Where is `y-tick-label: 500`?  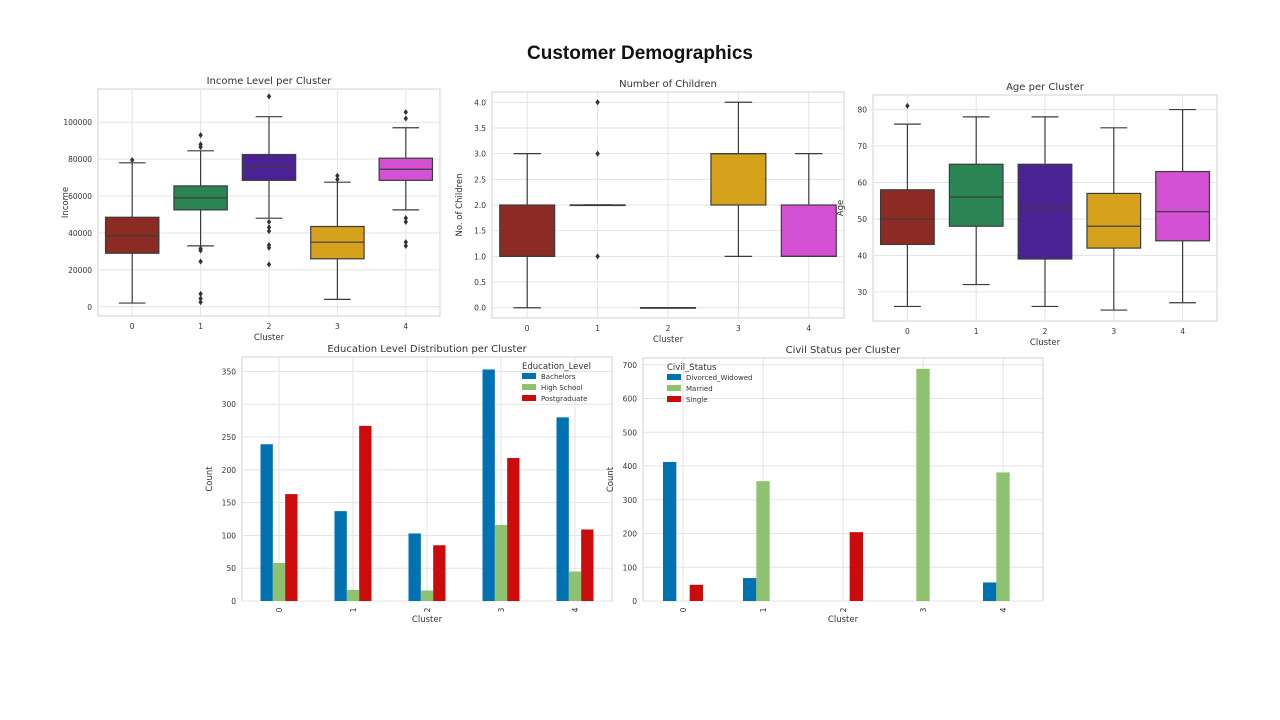 y-tick-label: 500 is located at coordinates (630, 432).